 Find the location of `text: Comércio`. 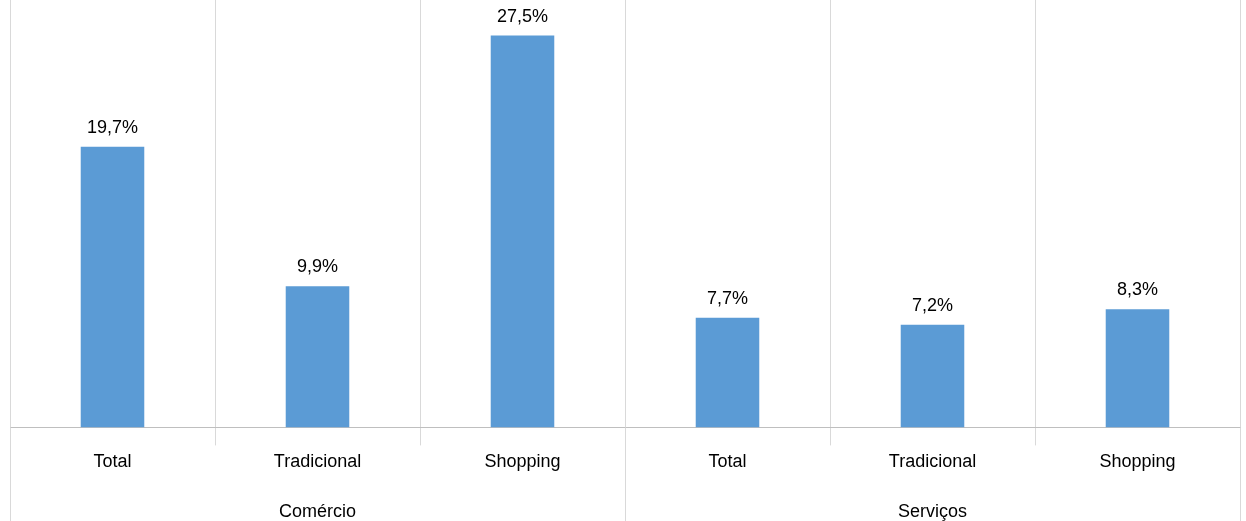

text: Comércio is located at coordinates (317, 511).